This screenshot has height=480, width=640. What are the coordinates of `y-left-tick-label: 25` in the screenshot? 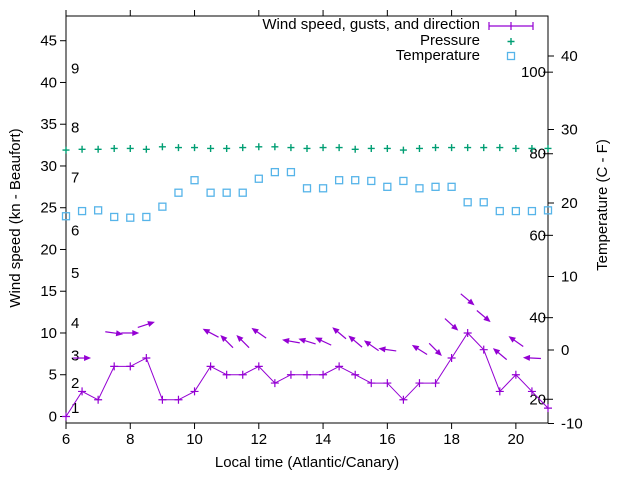 It's located at (48, 208).